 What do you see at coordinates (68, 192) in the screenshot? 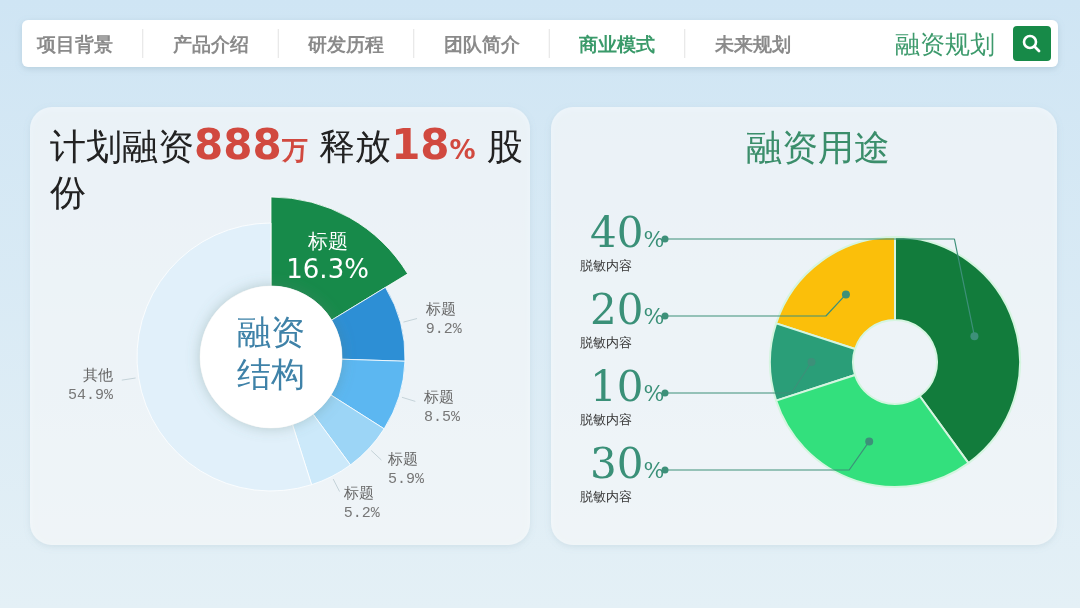
I see `title: 份` at bounding box center [68, 192].